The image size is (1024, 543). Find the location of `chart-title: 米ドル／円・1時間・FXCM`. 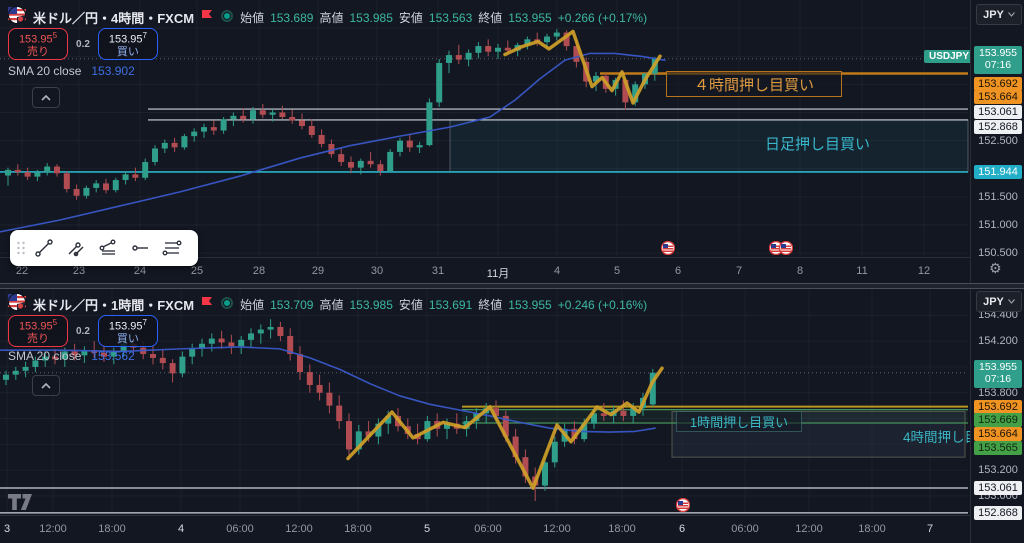

chart-title: 米ドル／円・1時間・FXCM is located at coordinates (114, 305).